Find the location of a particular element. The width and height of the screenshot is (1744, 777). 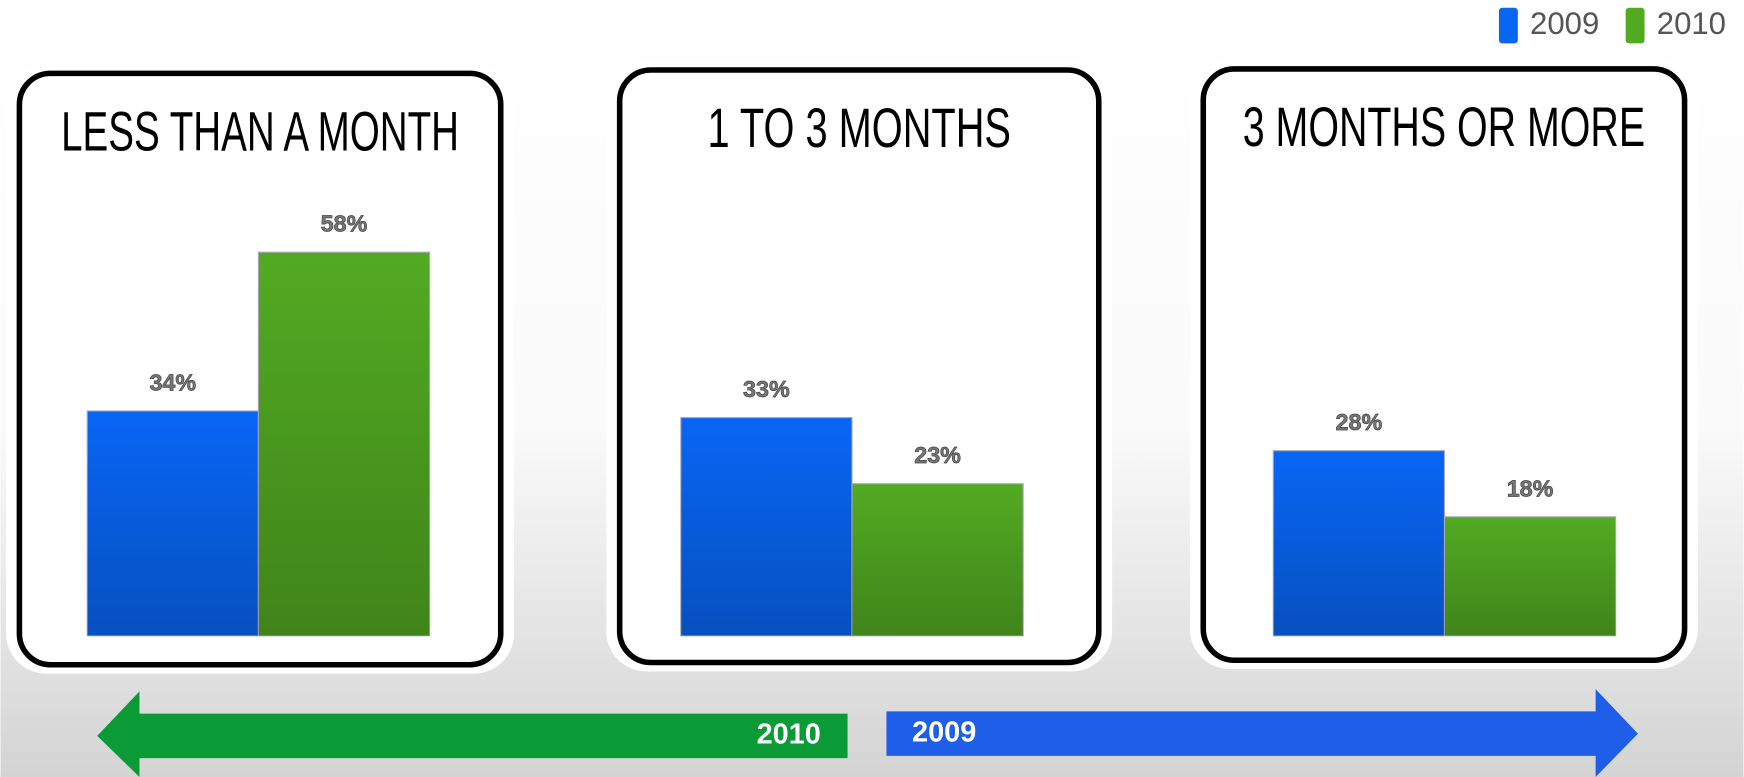

arrow-label: 2009 is located at coordinates (944, 732).